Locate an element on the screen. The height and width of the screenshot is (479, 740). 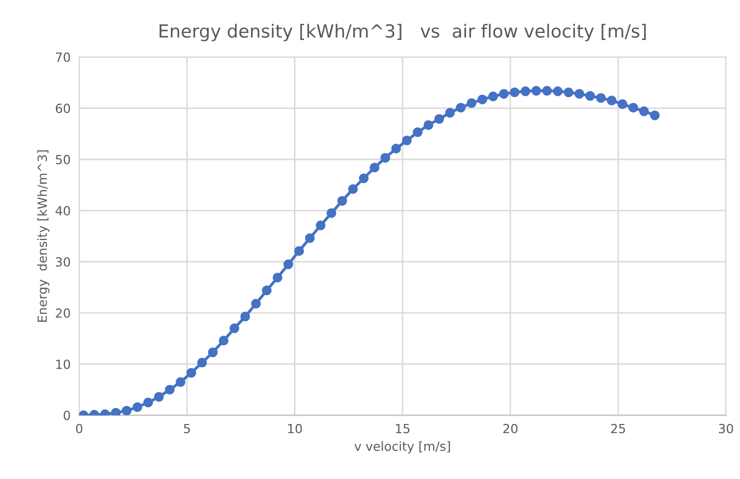
x-tick-label: 0 is located at coordinates (79, 429).